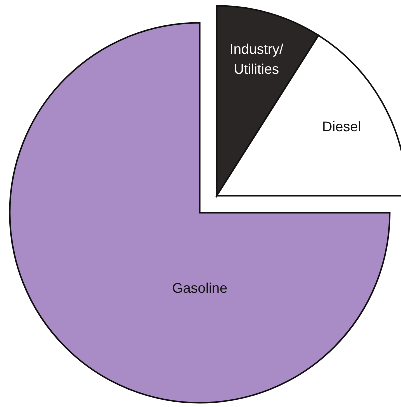  I want to click on slice-label: Industry/ Utilities, so click(257, 58).